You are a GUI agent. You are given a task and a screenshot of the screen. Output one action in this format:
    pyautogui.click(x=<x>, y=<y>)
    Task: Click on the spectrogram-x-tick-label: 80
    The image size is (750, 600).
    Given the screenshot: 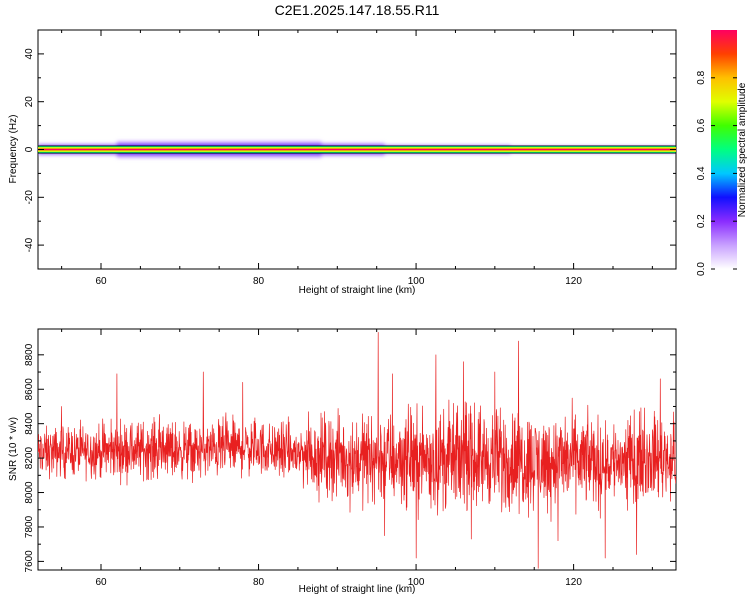 What is the action you would take?
    pyautogui.click(x=259, y=281)
    